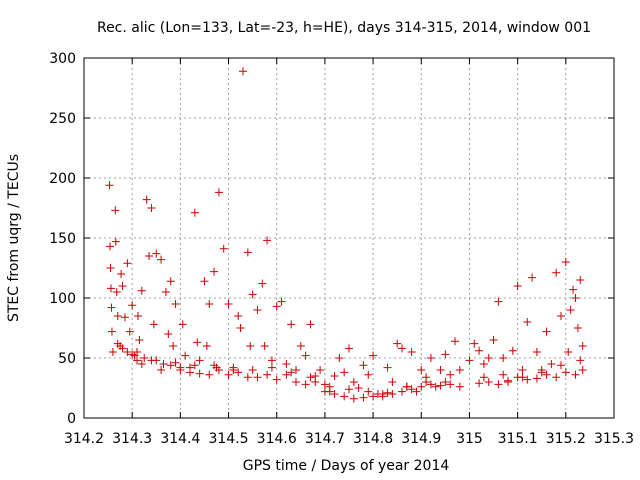  I want to click on y-tick-label: 0, so click(71, 419).